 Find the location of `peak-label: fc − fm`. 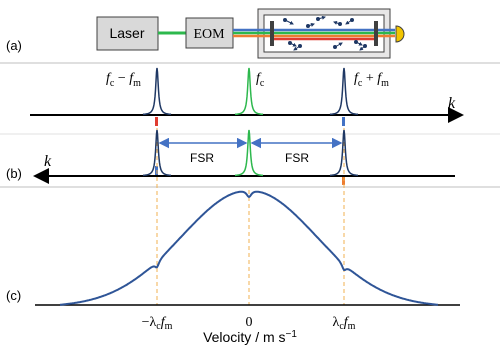

peak-label: fc − fm is located at coordinates (123, 80).